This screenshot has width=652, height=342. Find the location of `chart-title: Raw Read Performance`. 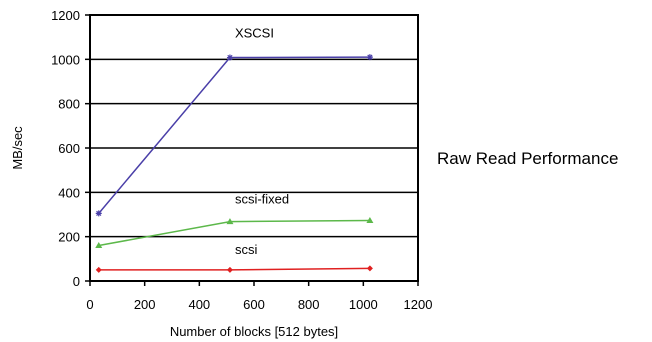

chart-title: Raw Read Performance is located at coordinates (527, 158).